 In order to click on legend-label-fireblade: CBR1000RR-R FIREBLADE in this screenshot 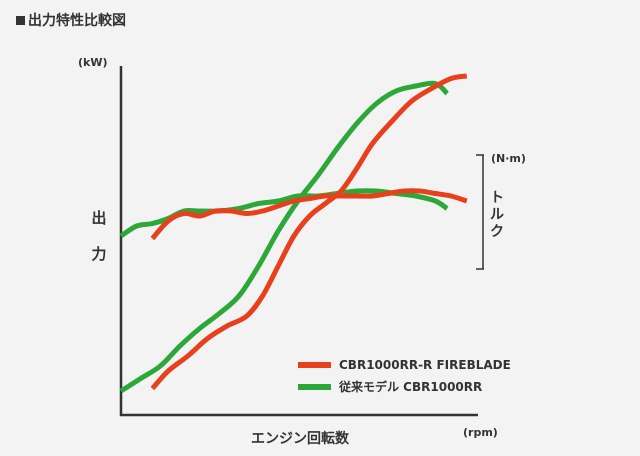, I will do `click(425, 365)`.